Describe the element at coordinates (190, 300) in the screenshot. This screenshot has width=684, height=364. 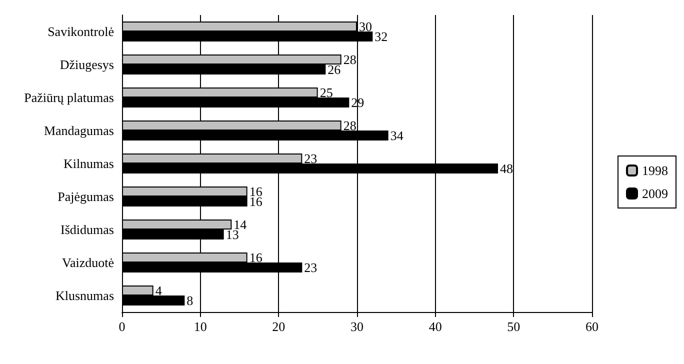
I see `data-label: 8` at that location.